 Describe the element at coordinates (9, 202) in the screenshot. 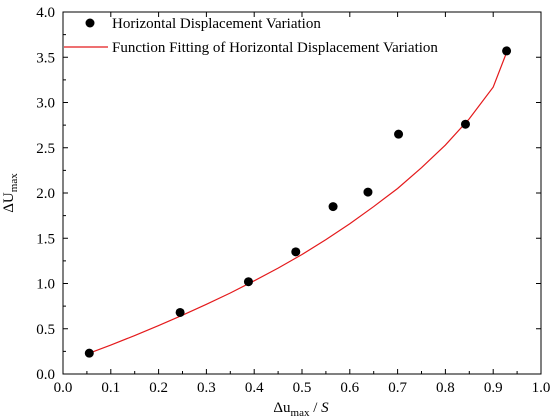

I see `y-axis-title-main: ΔU` at that location.